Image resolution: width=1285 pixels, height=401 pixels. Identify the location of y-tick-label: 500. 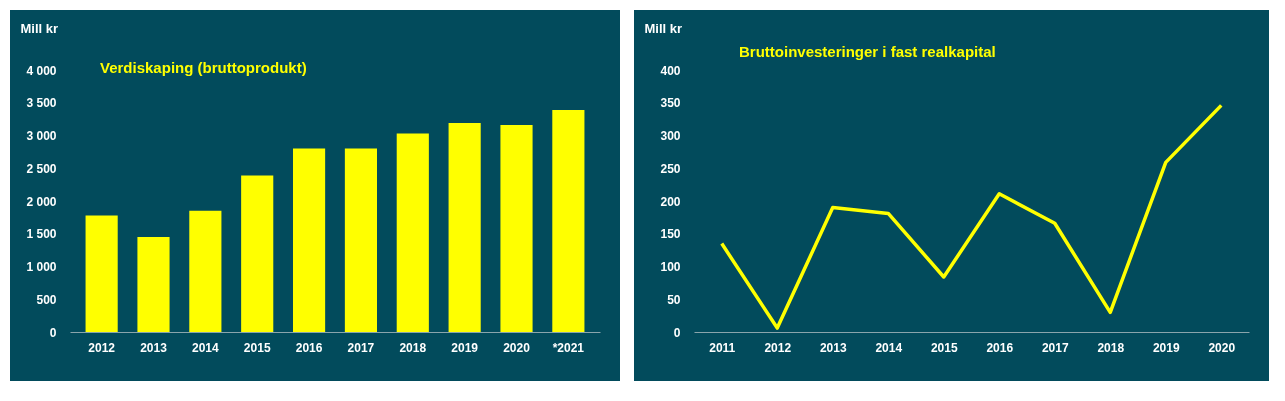
(46, 299).